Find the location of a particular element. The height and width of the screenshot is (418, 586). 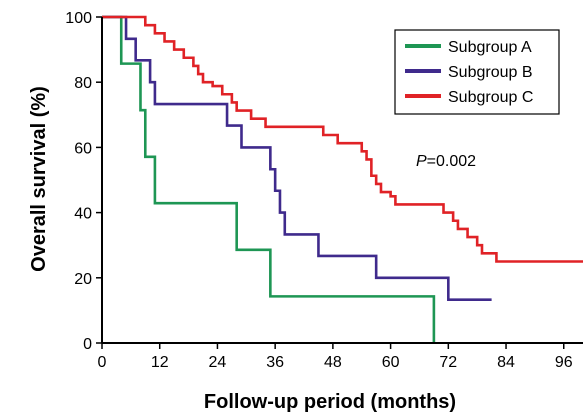

legend-label: Subgroup A is located at coordinates (490, 47).